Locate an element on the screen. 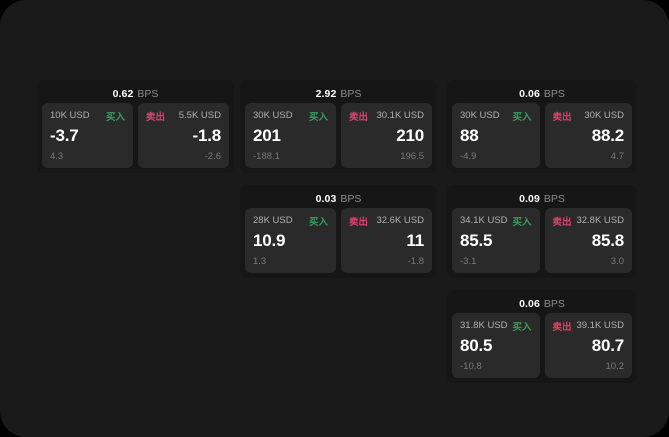 This screenshot has height=437, width=669. sell-price: 85.8 is located at coordinates (607, 240).